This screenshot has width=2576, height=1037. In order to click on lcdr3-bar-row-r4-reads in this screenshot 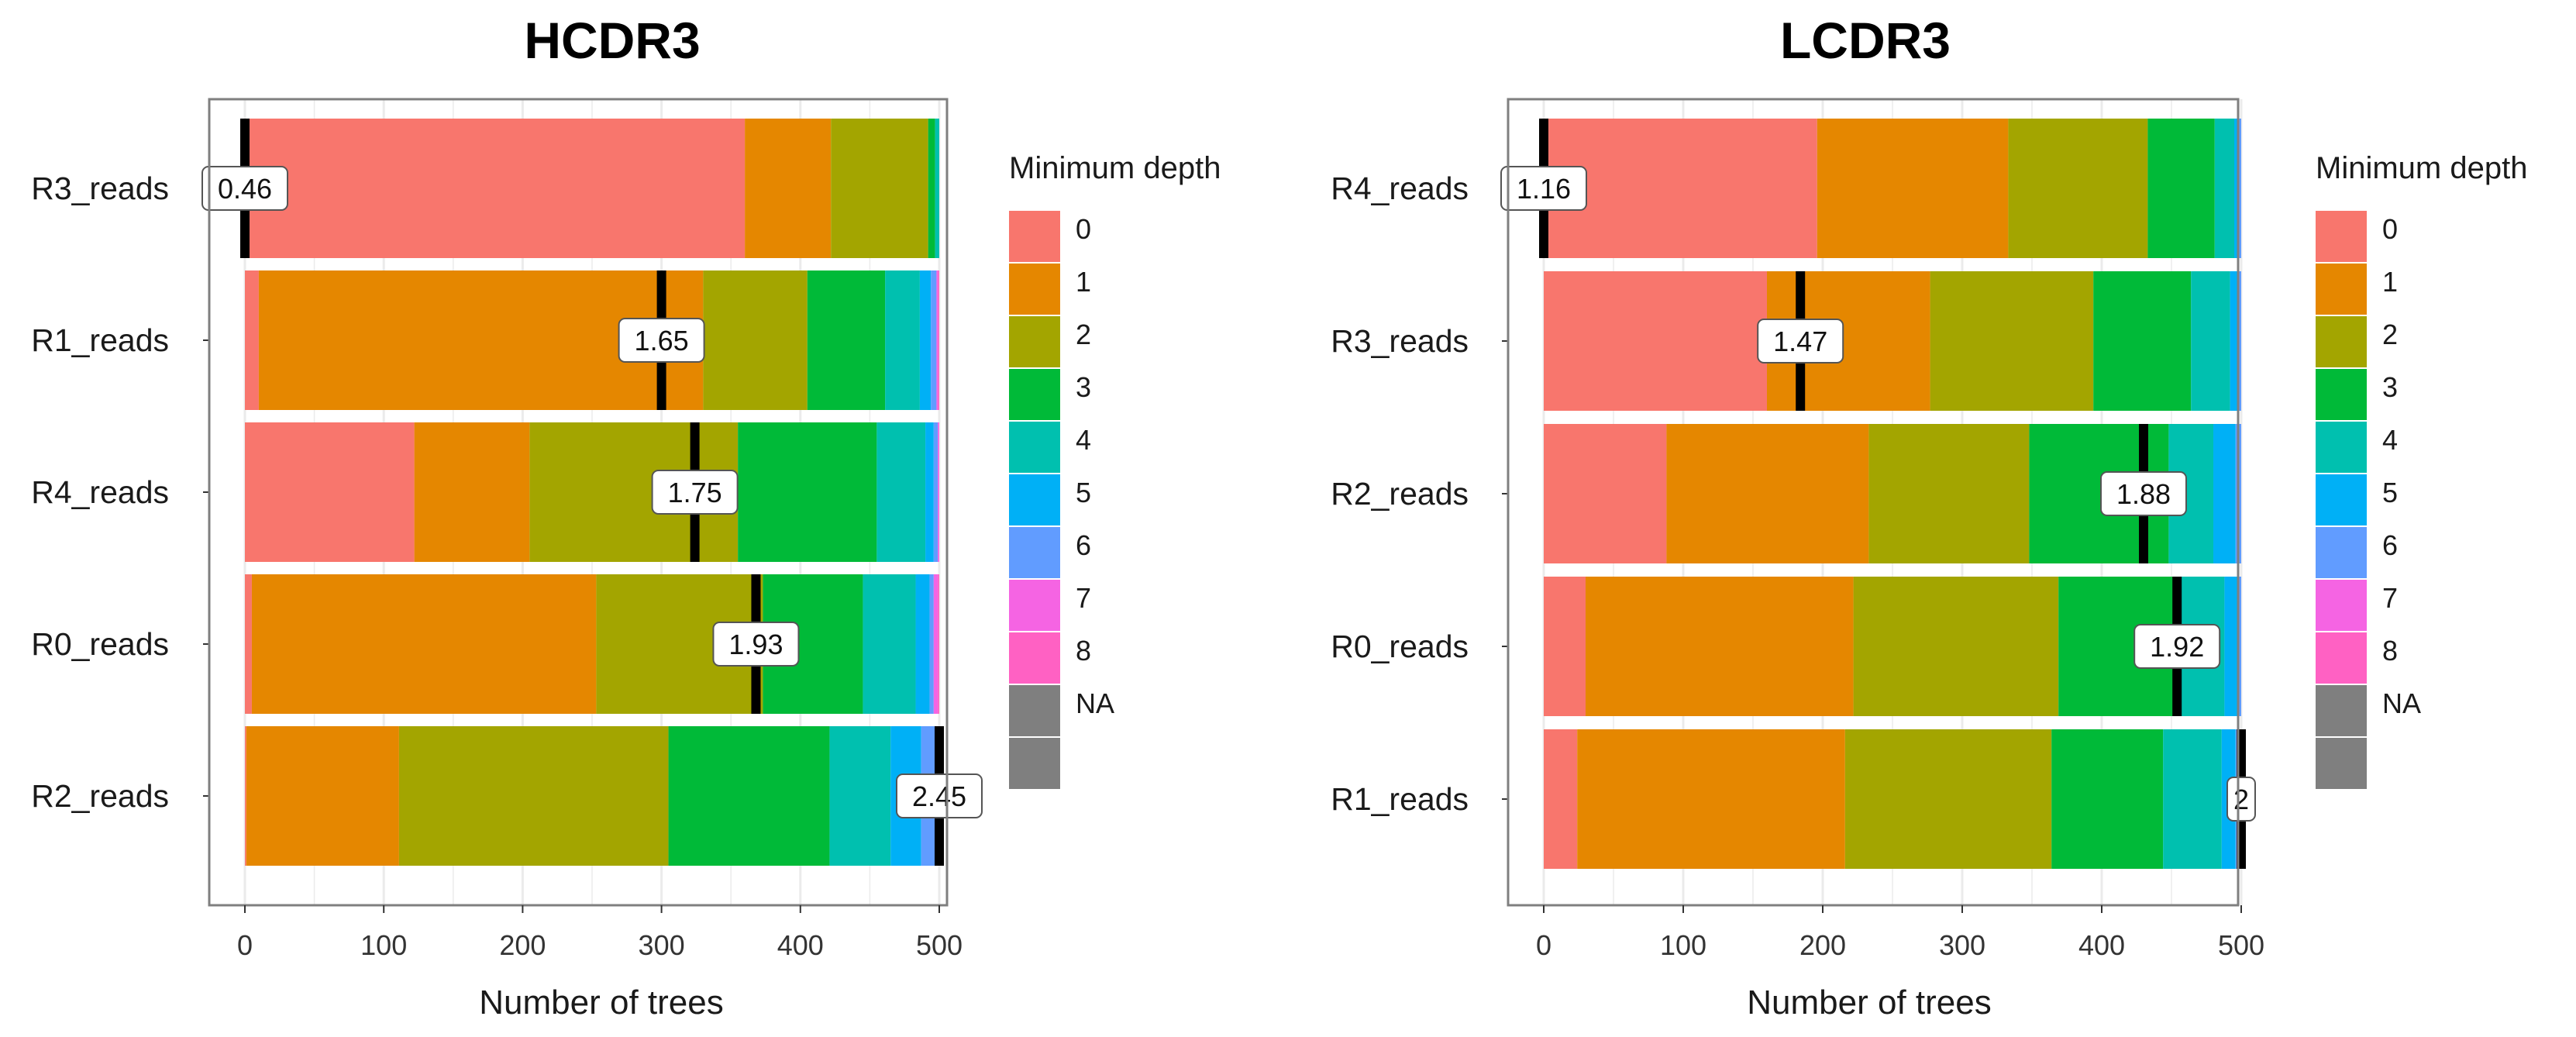, I will do `click(1892, 188)`.